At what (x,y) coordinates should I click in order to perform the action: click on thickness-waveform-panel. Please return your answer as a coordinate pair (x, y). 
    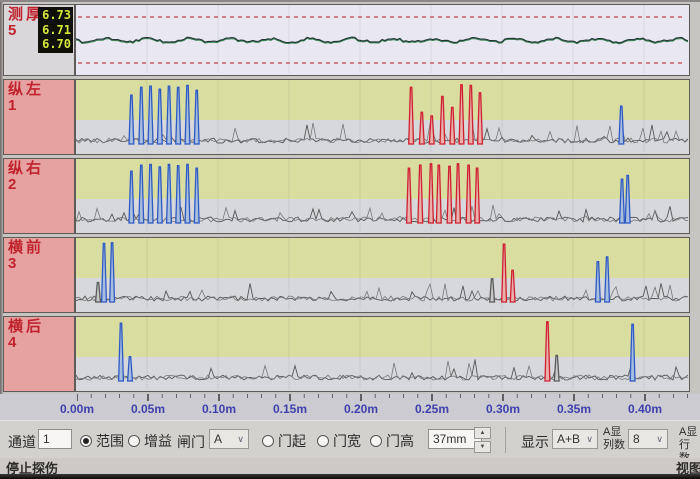
    Looking at the image, I should click on (382, 40).